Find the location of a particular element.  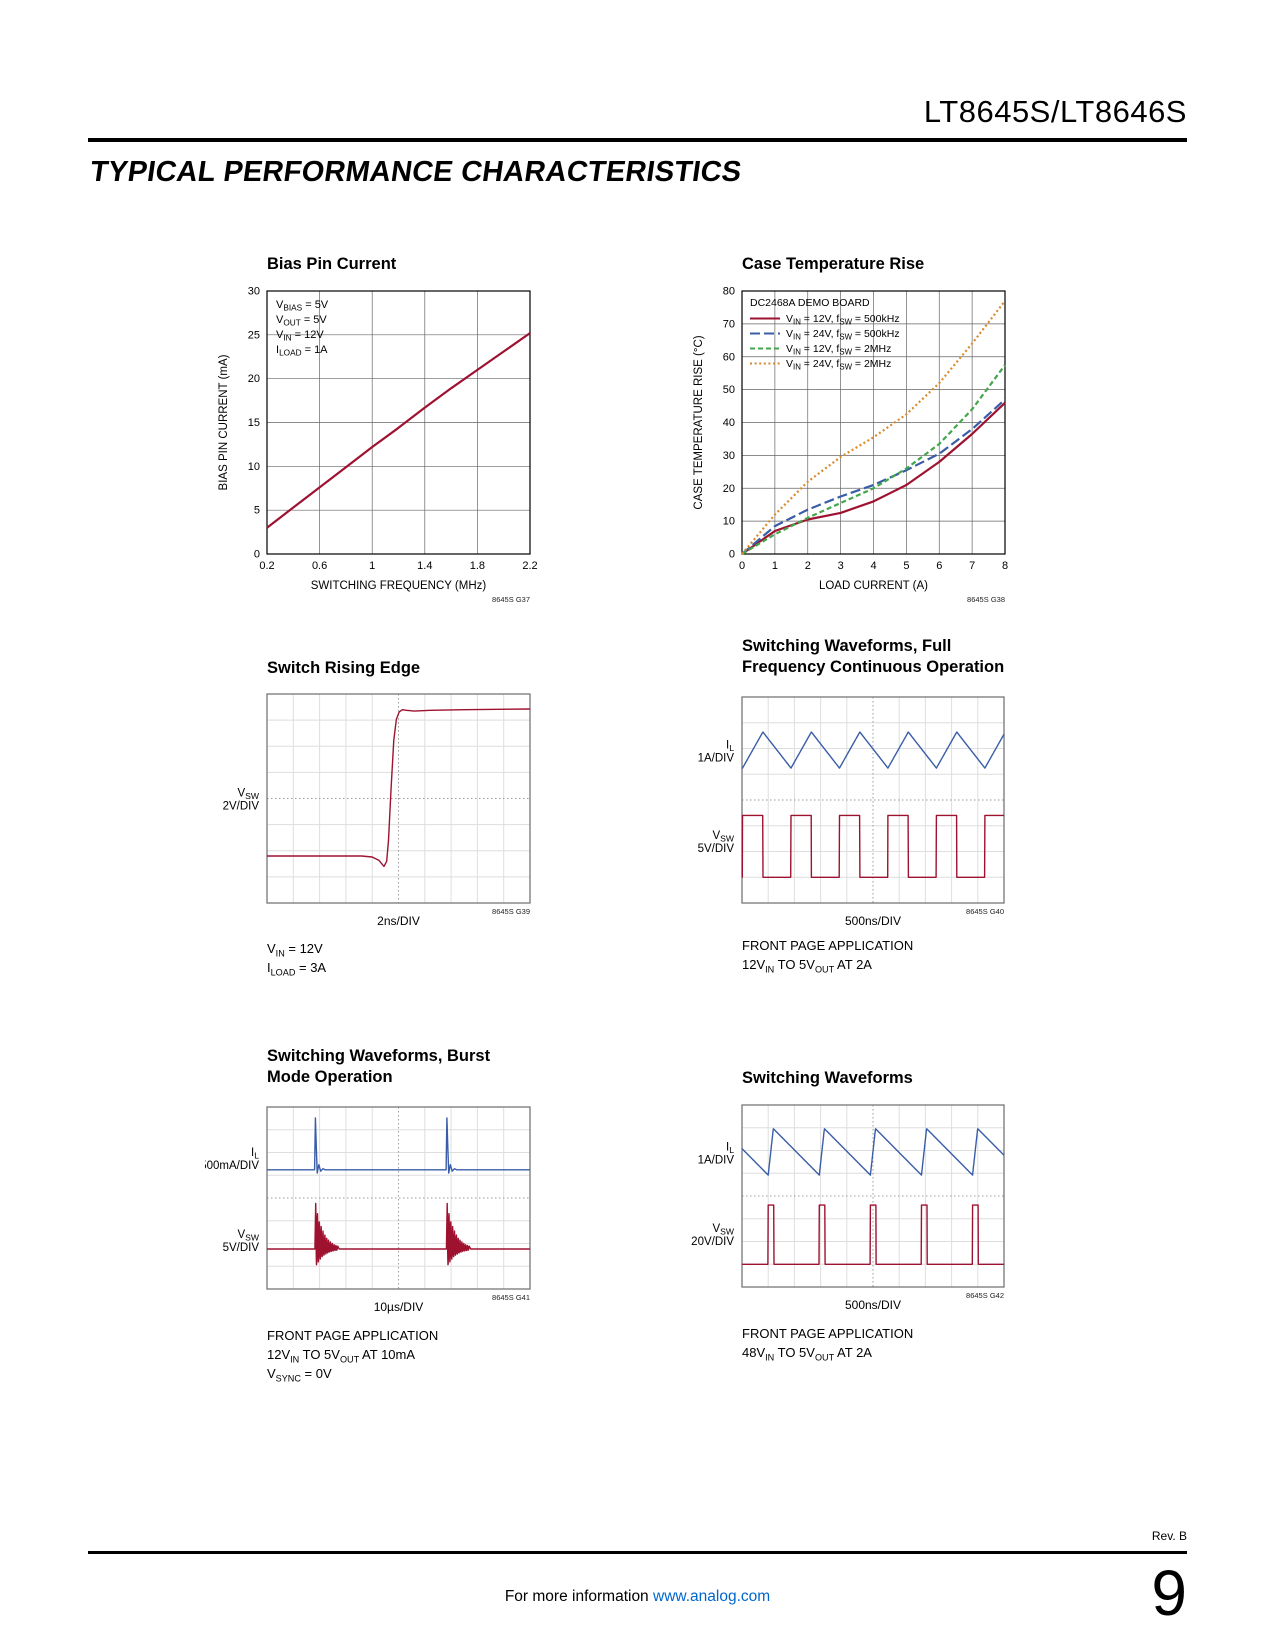

footer-info: For more information www.analog.com is located at coordinates (637, 1597).